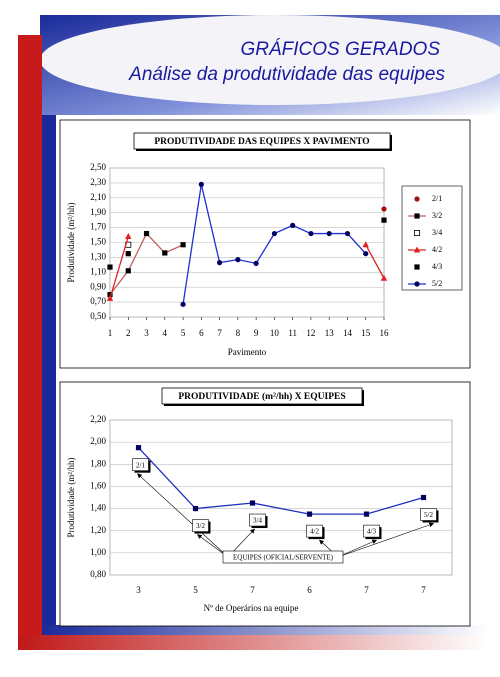 This screenshot has height=677, width=500. What do you see at coordinates (98, 316) in the screenshot?
I see `y-tick-label: 0,50` at bounding box center [98, 316].